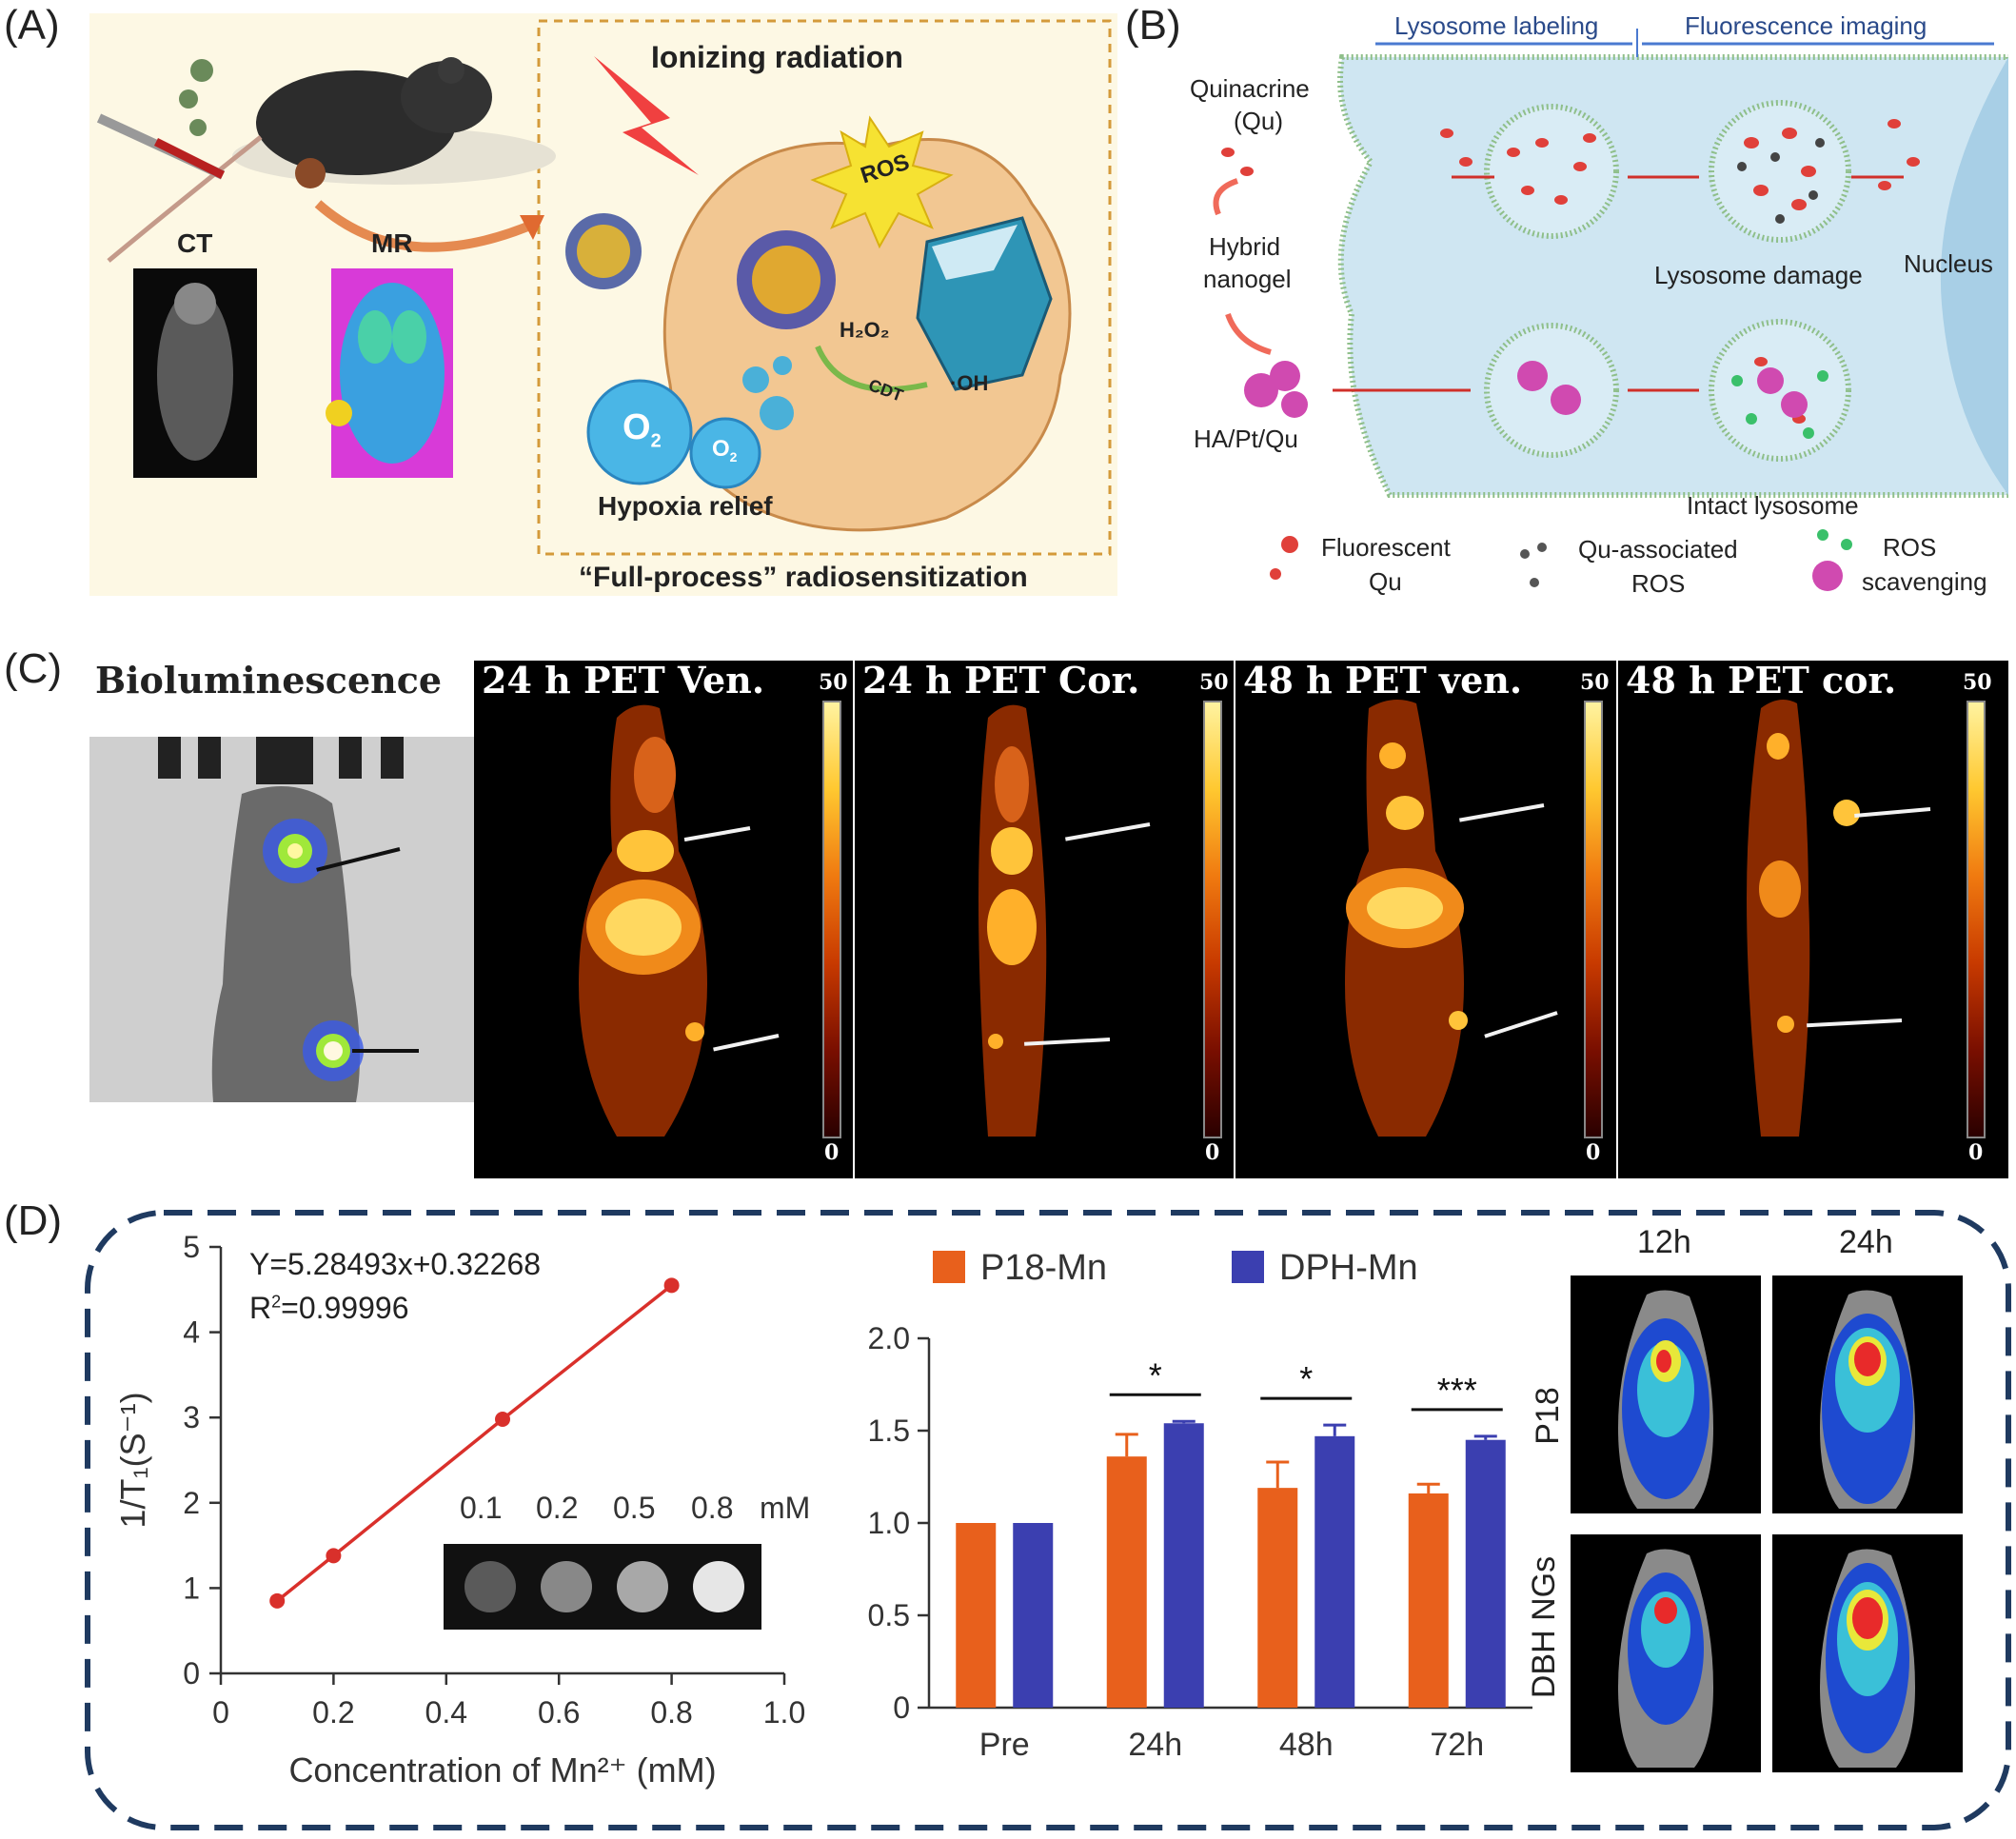 This screenshot has width=2016, height=1839. What do you see at coordinates (1258, 121) in the screenshot?
I see `quinacrine-abbrev-label: (Qu)` at bounding box center [1258, 121].